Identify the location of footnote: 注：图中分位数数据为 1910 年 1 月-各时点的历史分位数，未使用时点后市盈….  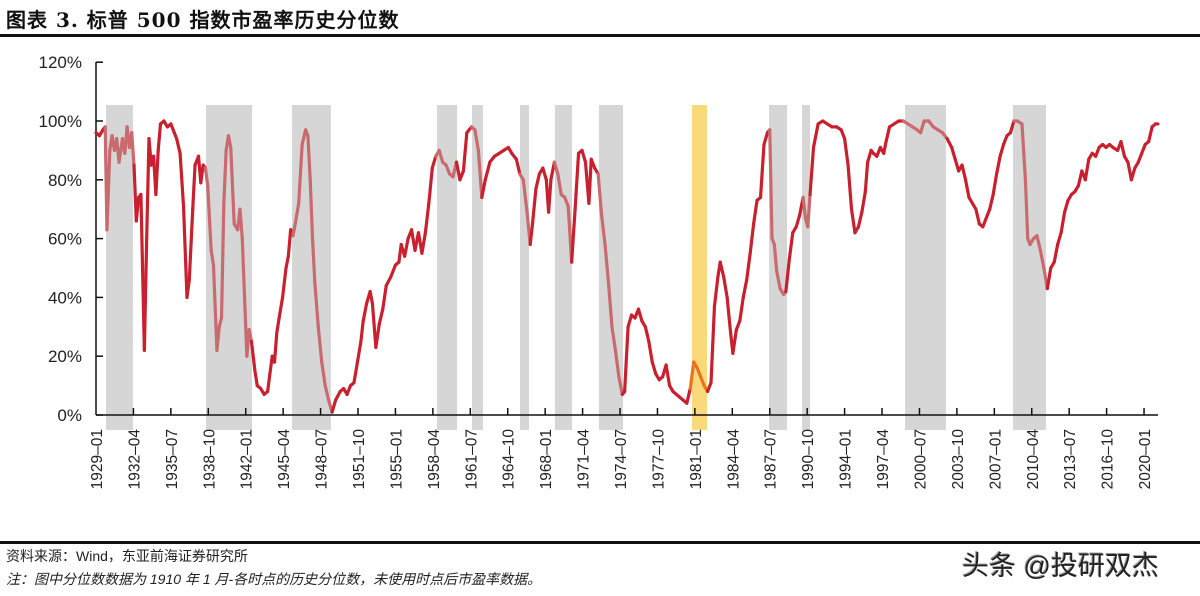
(274, 579).